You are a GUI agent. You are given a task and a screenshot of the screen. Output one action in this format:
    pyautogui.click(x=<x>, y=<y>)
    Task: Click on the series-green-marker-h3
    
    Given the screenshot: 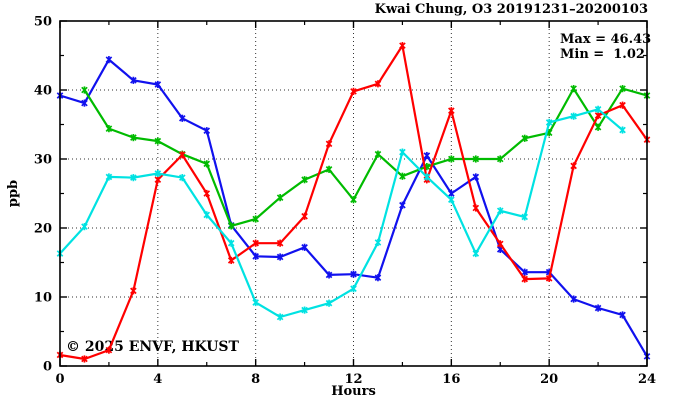 What is the action you would take?
    pyautogui.click(x=133, y=138)
    